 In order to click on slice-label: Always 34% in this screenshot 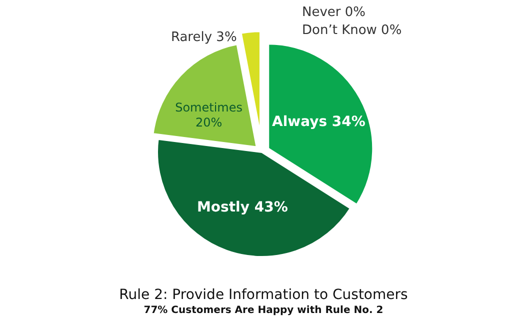, I will do `click(319, 122)`.